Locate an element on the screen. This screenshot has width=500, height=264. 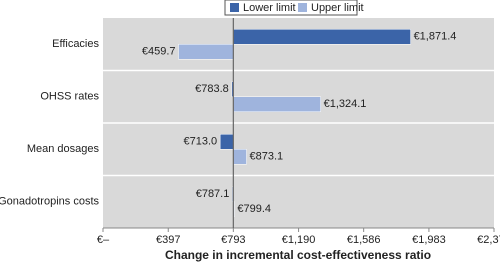
legend-box is located at coordinates (291, 8).